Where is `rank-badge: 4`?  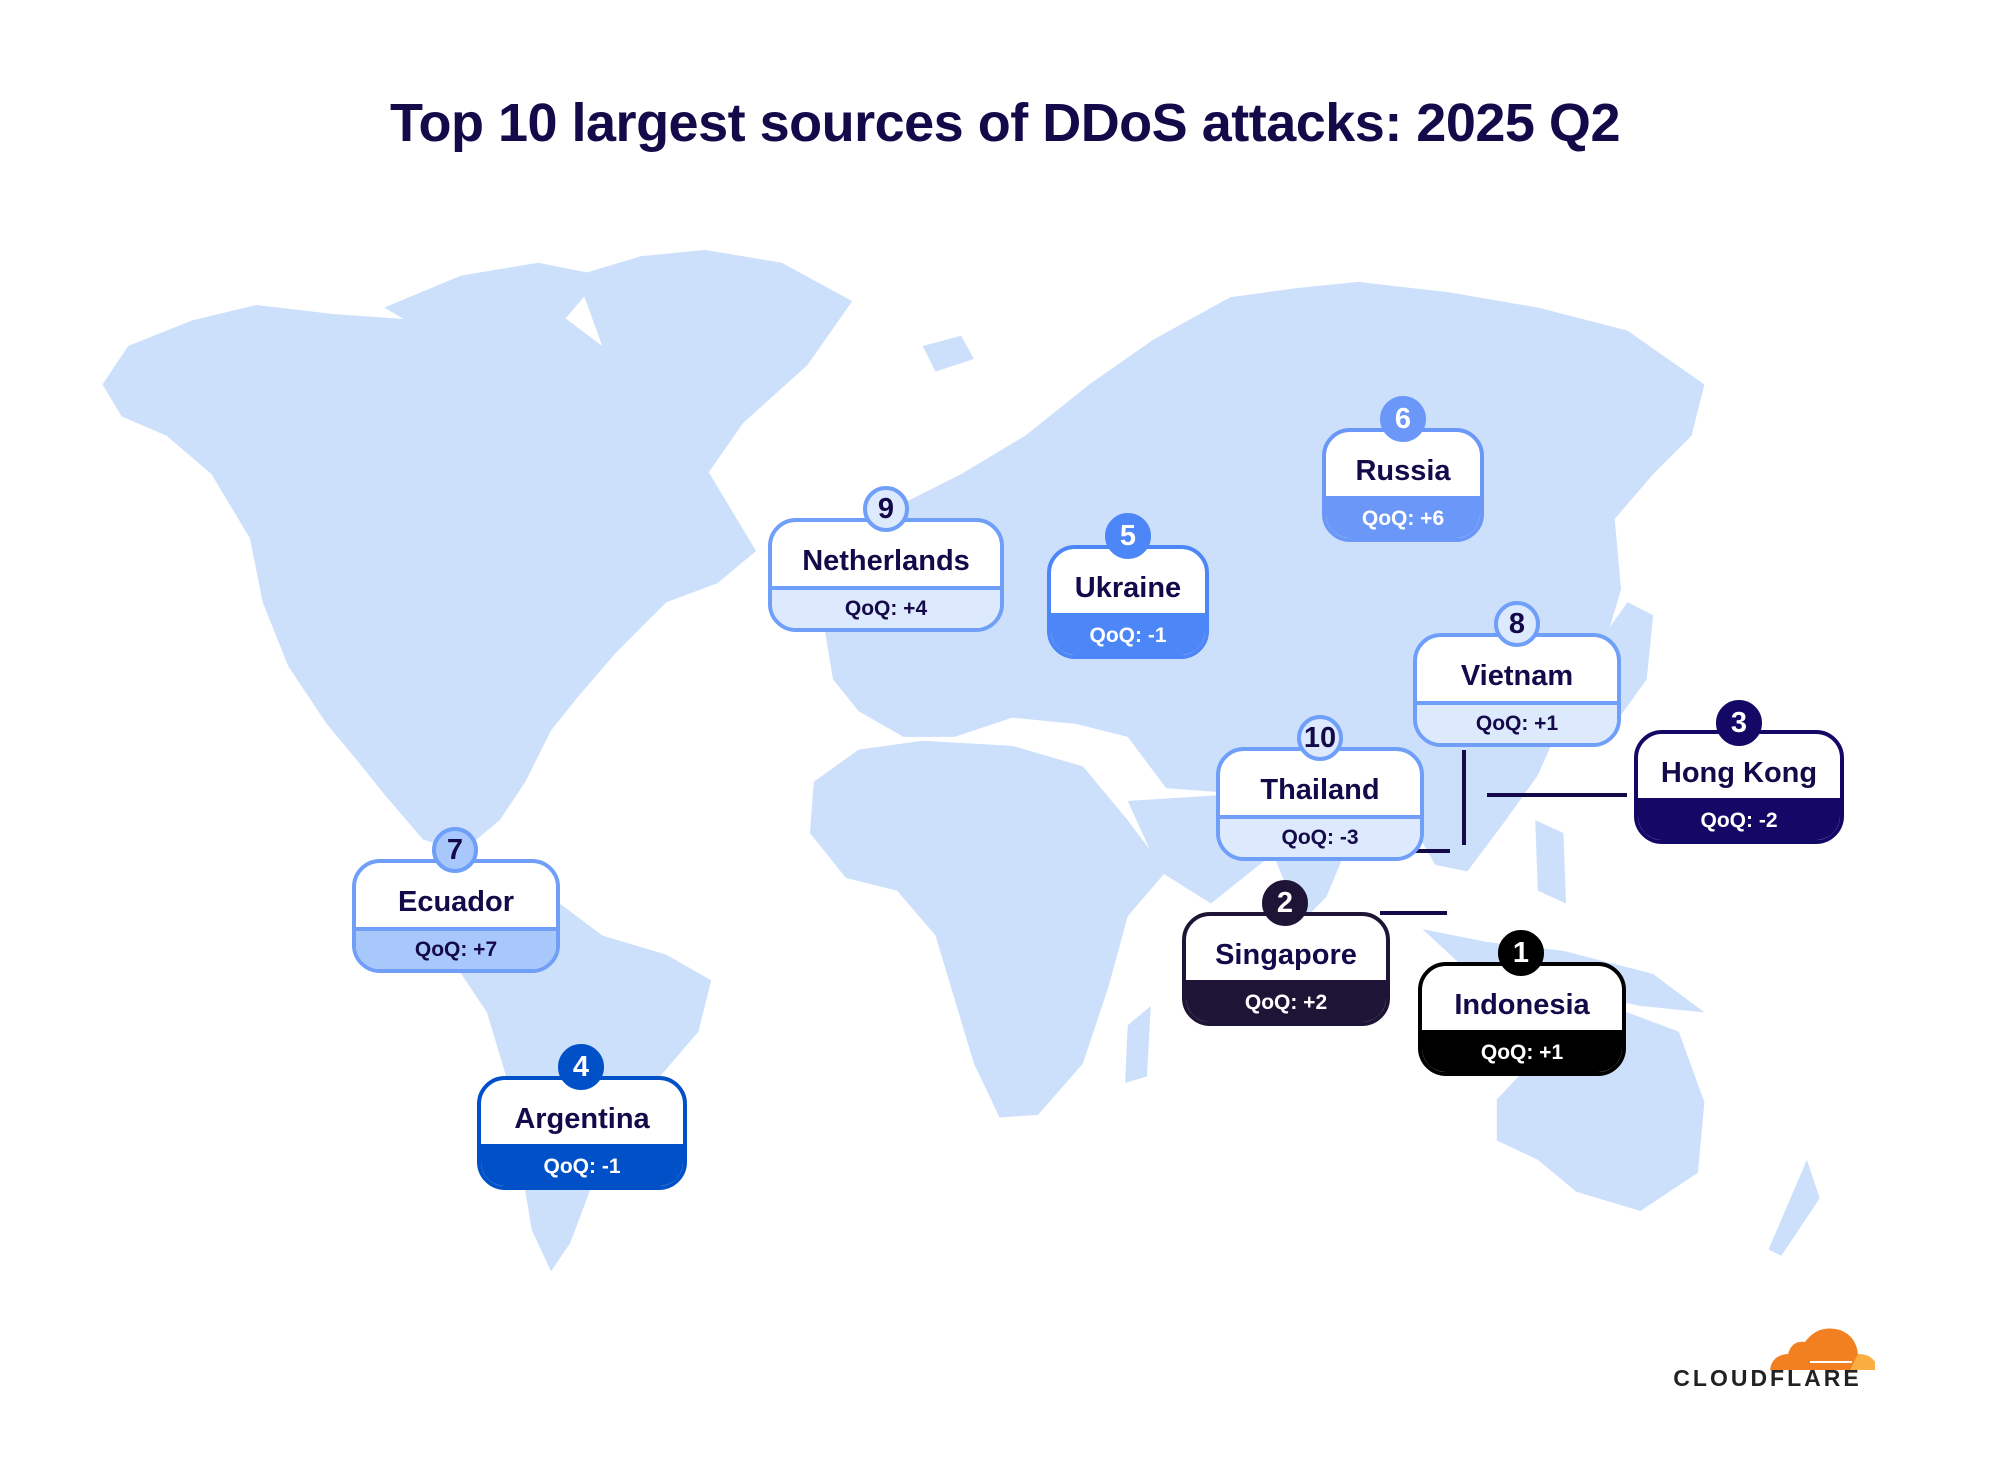 rank-badge: 4 is located at coordinates (581, 1067).